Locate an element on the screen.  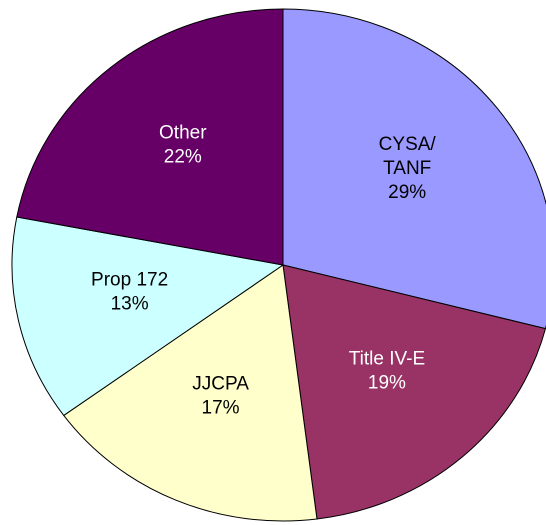
slice-label: Title IV-E is located at coordinates (387, 358).